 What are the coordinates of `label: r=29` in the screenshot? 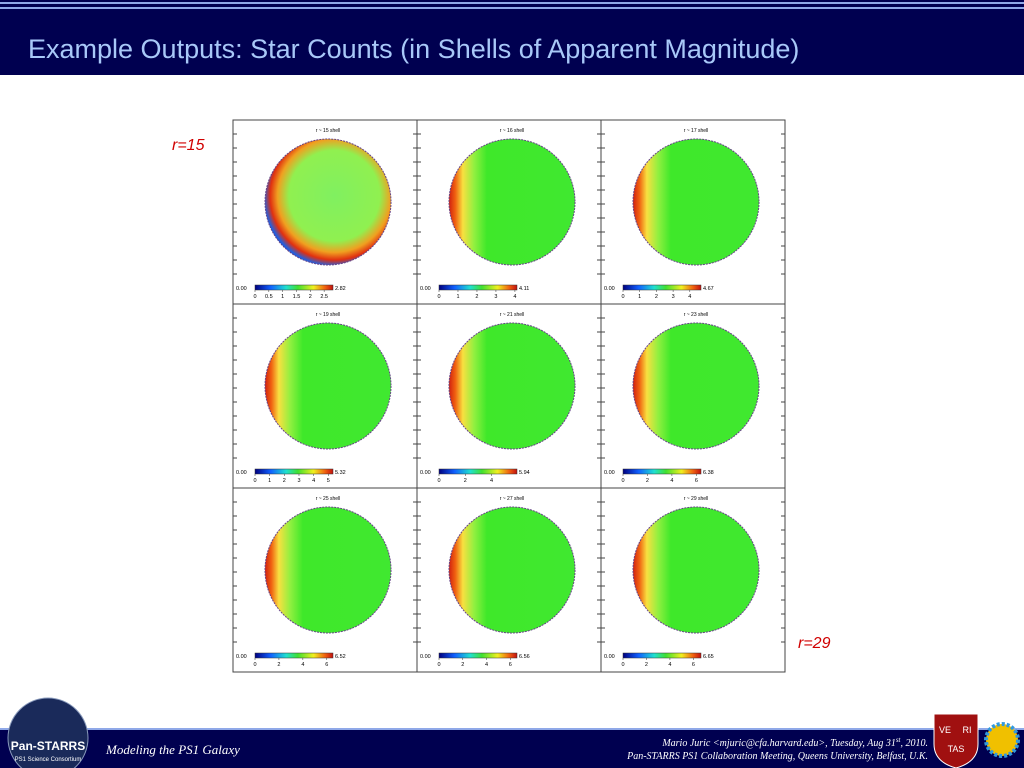 It's located at (814, 643).